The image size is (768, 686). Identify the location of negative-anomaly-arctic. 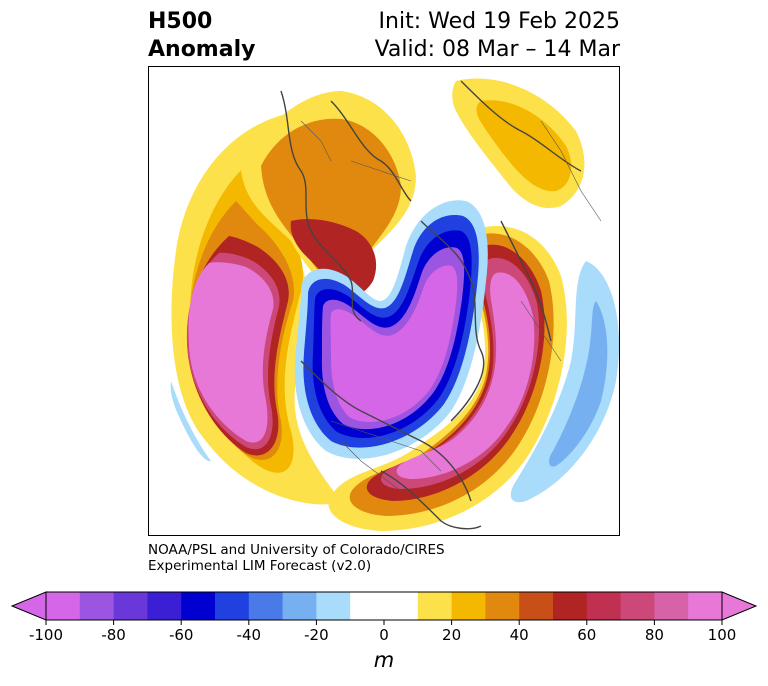
(391, 329).